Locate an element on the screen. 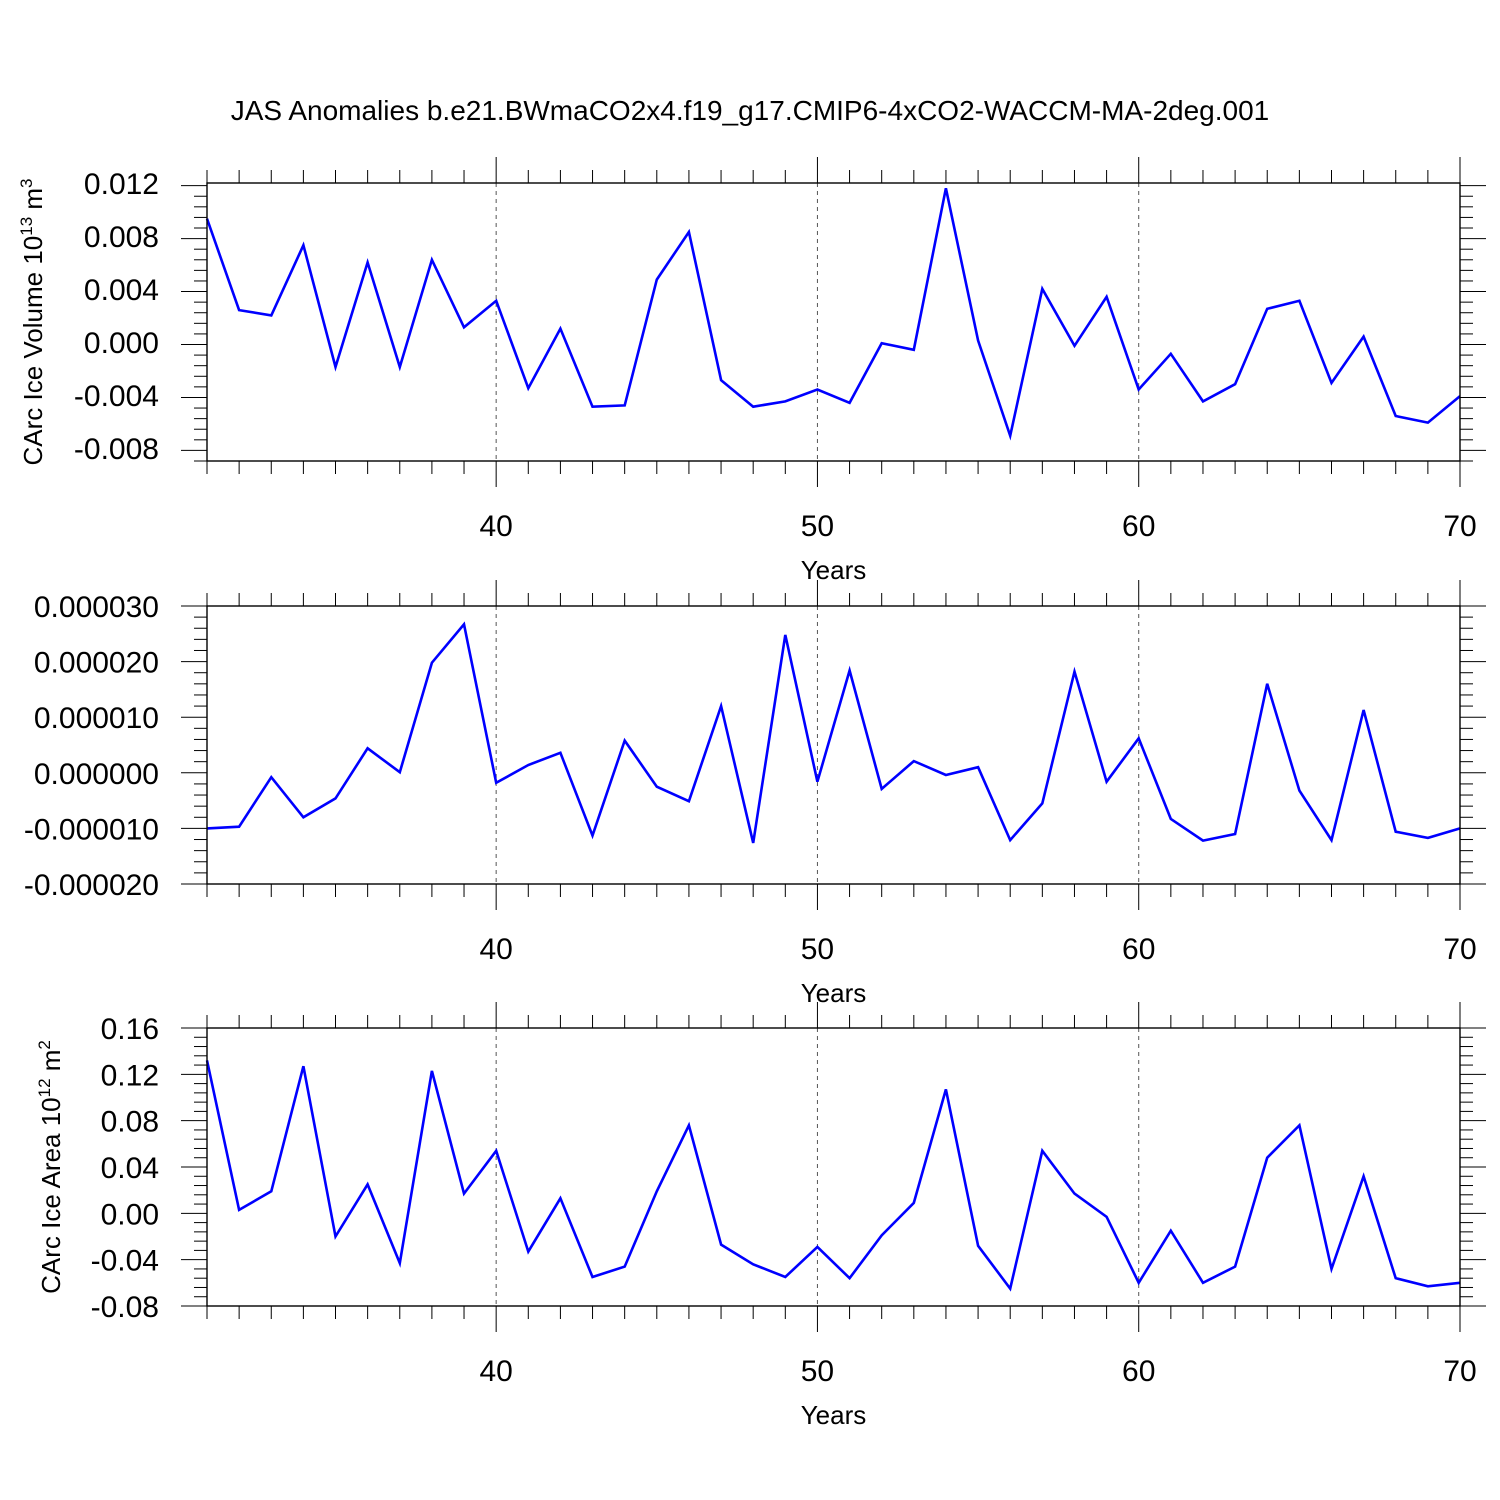 This screenshot has height=1500, width=1500. y-tick-label: 0.004 is located at coordinates (121, 290).